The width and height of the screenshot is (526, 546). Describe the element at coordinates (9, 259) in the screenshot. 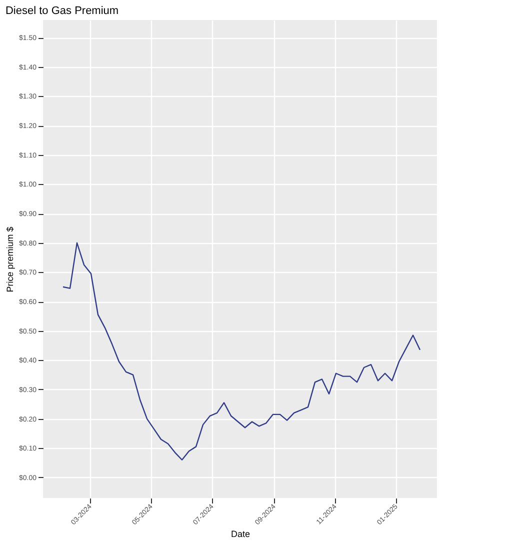

I see `y-axis-title: Price premium $` at that location.